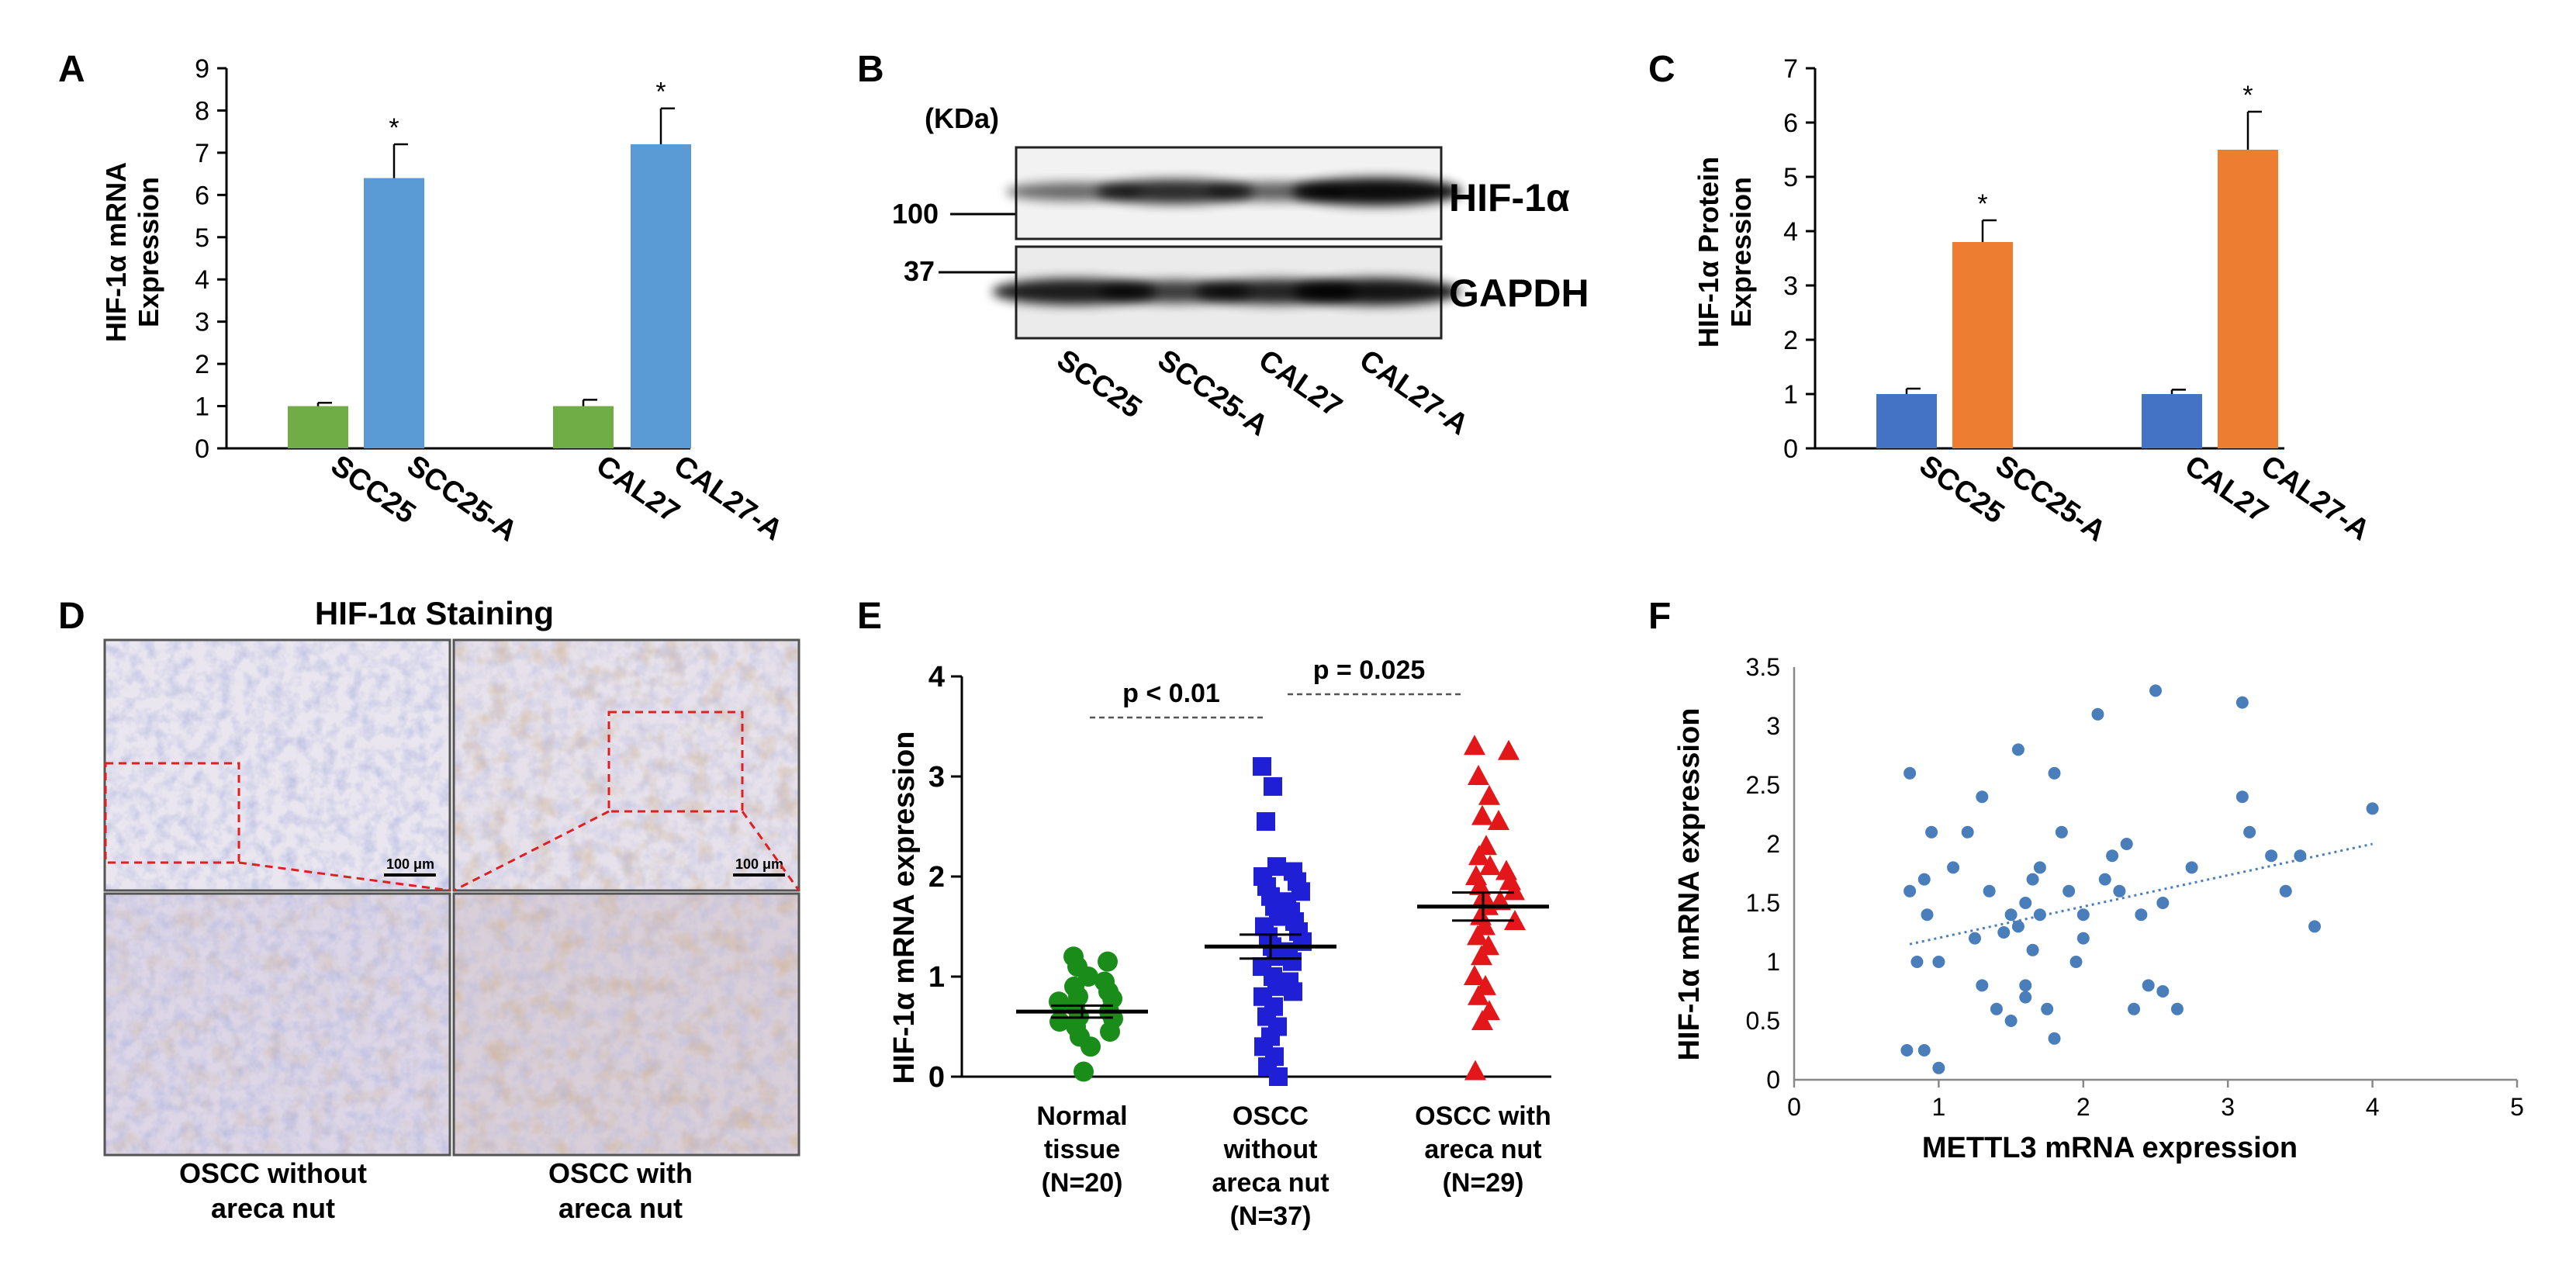 The width and height of the screenshot is (2576, 1283). What do you see at coordinates (2228, 1107) in the screenshot?
I see `panel-f-xtick-label: 3` at bounding box center [2228, 1107].